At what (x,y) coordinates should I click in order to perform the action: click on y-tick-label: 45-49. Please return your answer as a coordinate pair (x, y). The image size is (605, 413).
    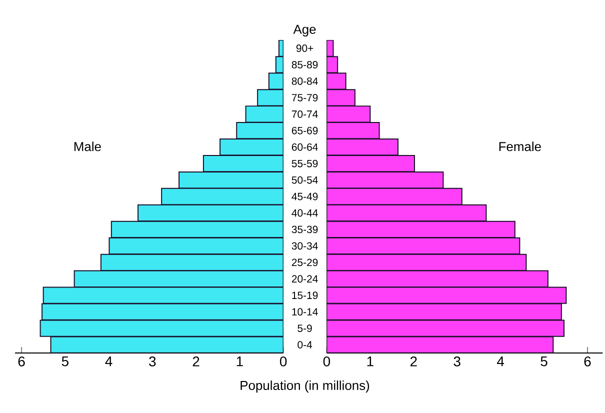
    Looking at the image, I should click on (305, 196).